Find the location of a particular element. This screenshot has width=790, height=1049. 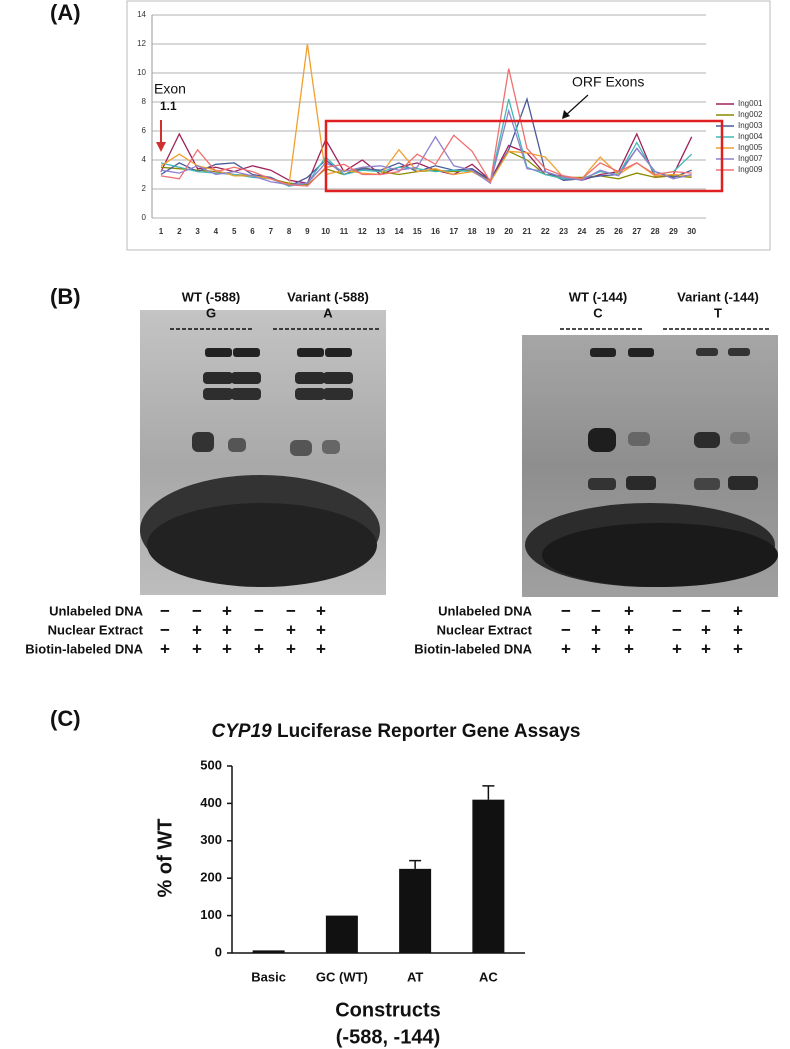

y-tick-label: 2 is located at coordinates (144, 188).